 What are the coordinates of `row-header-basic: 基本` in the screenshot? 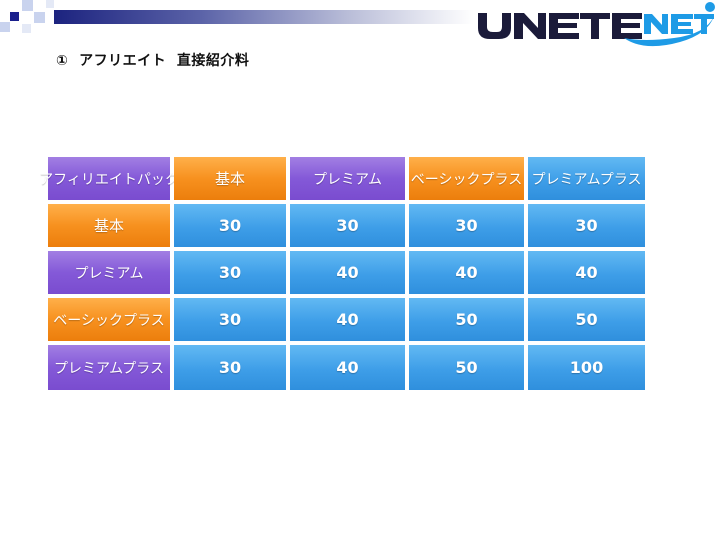 It's located at (109, 225).